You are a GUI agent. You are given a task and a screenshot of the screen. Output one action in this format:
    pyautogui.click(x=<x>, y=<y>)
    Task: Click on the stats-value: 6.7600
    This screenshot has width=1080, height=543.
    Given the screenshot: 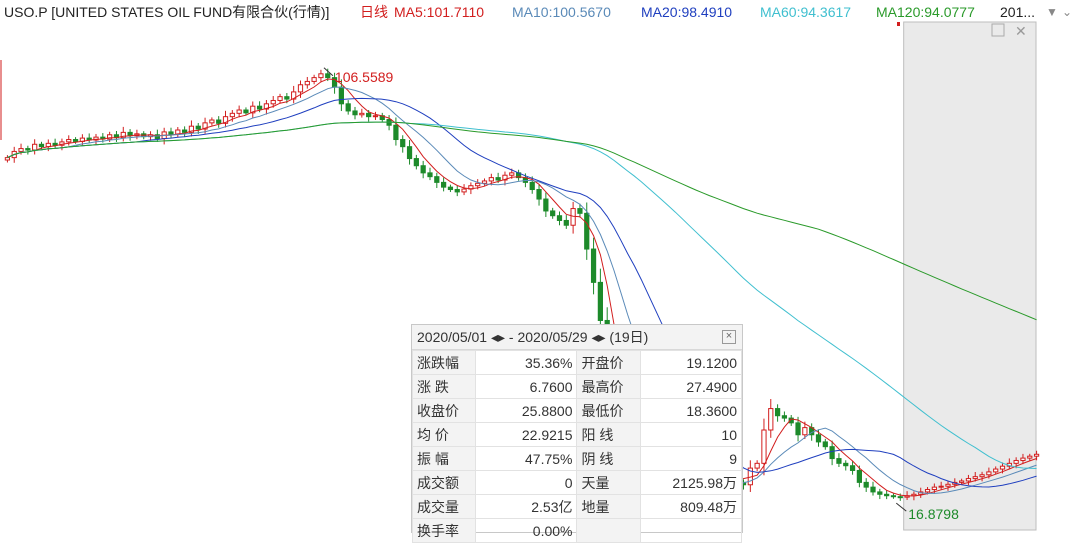 What is the action you would take?
    pyautogui.click(x=526, y=386)
    